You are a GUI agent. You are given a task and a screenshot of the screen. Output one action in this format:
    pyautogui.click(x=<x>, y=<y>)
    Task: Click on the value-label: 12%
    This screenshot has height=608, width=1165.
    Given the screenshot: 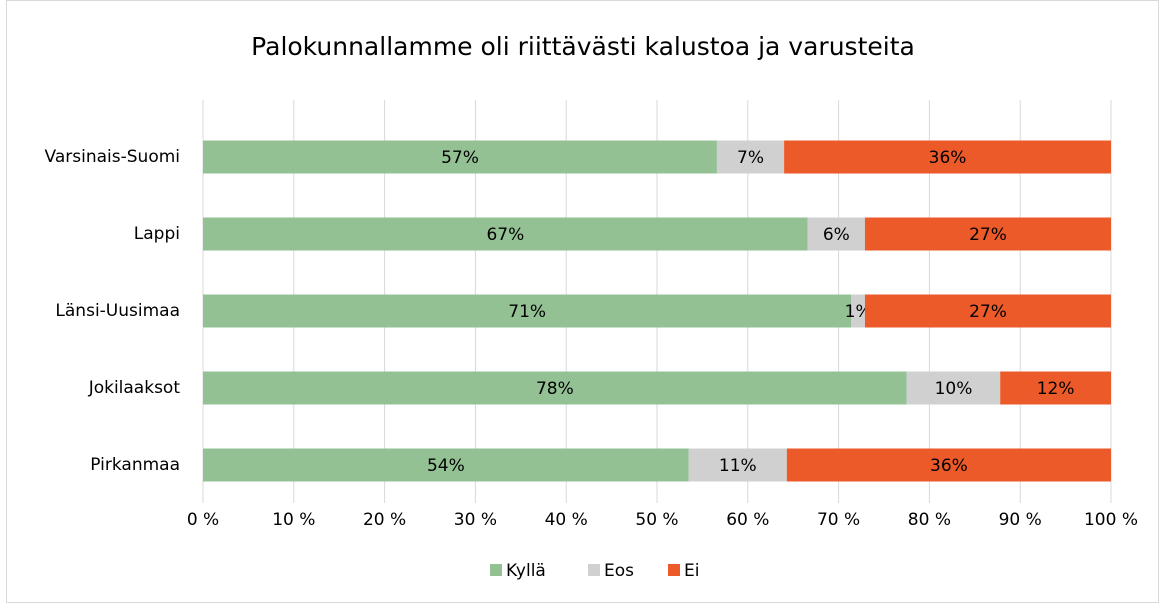 What is the action you would take?
    pyautogui.click(x=1056, y=389)
    